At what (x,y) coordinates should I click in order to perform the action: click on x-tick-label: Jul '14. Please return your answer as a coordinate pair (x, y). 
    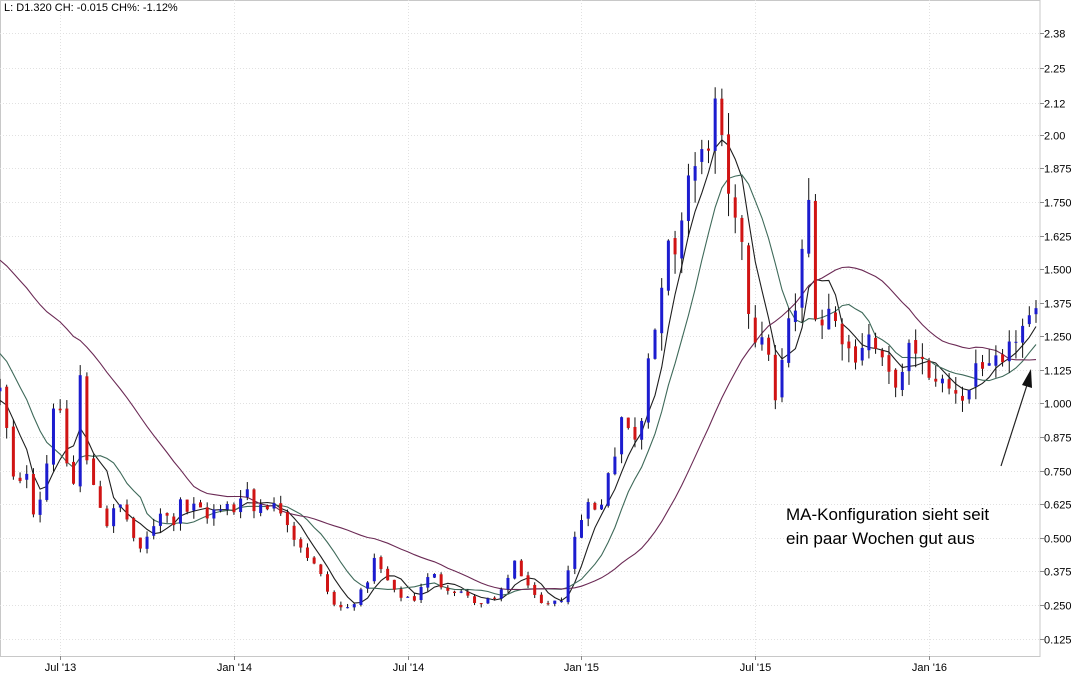
    Looking at the image, I should click on (408, 668).